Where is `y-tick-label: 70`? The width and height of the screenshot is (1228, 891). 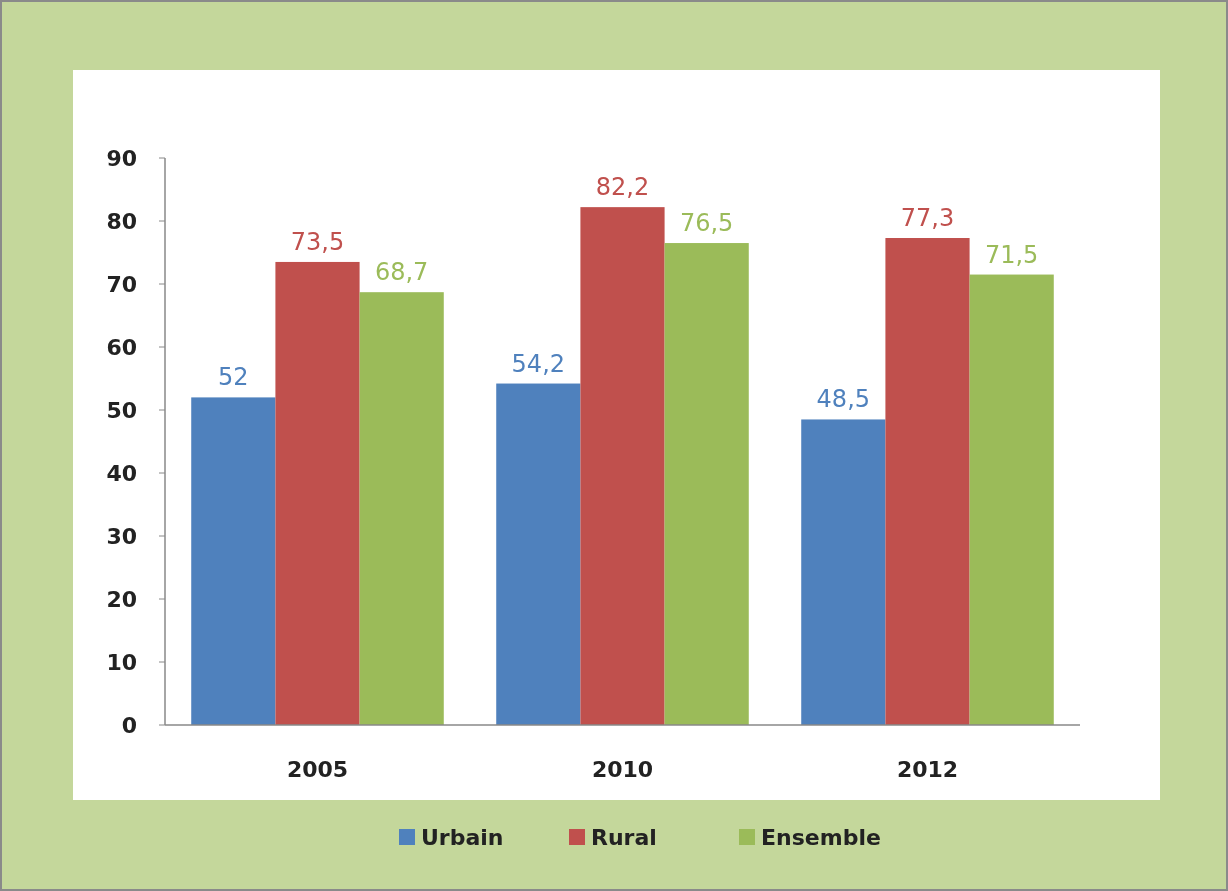 y-tick-label: 70 is located at coordinates (121, 284).